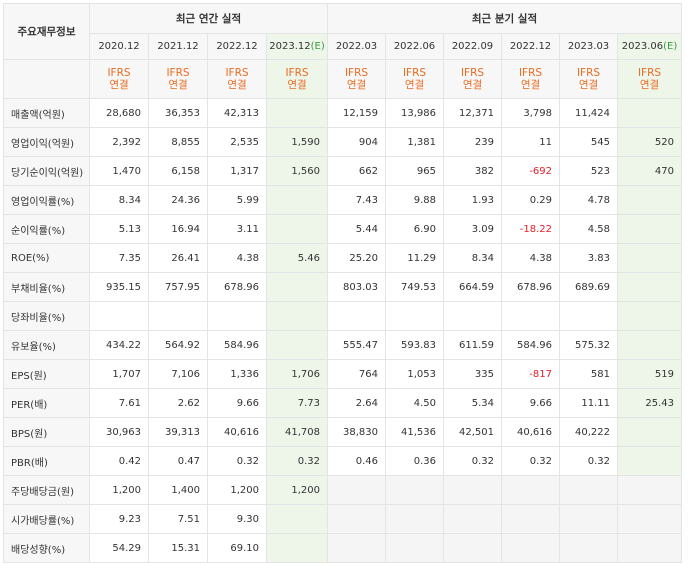 The width and height of the screenshot is (691, 564). What do you see at coordinates (237, 287) in the screenshot?
I see `value-cell: 678.96` at bounding box center [237, 287].